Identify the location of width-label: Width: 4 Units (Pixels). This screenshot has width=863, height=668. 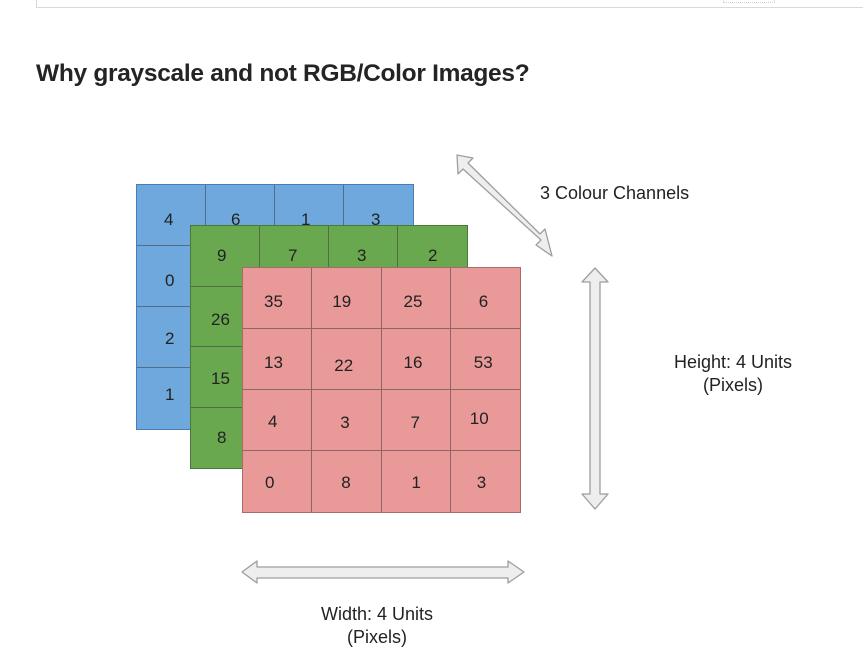
(377, 626).